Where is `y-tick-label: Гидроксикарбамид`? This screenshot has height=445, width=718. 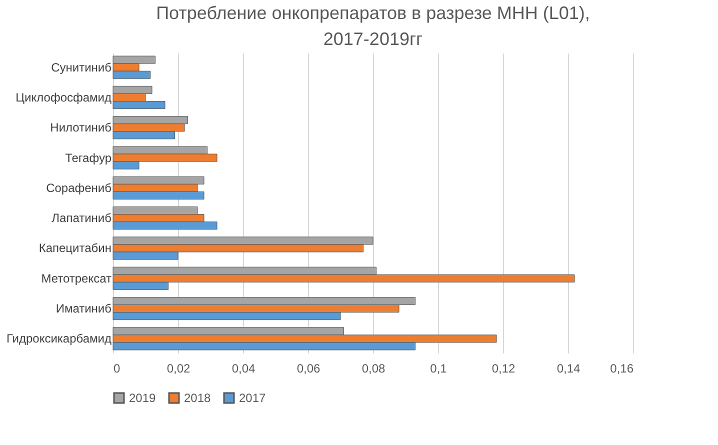
y-tick-label: Гидроксикарбамид is located at coordinates (59, 339).